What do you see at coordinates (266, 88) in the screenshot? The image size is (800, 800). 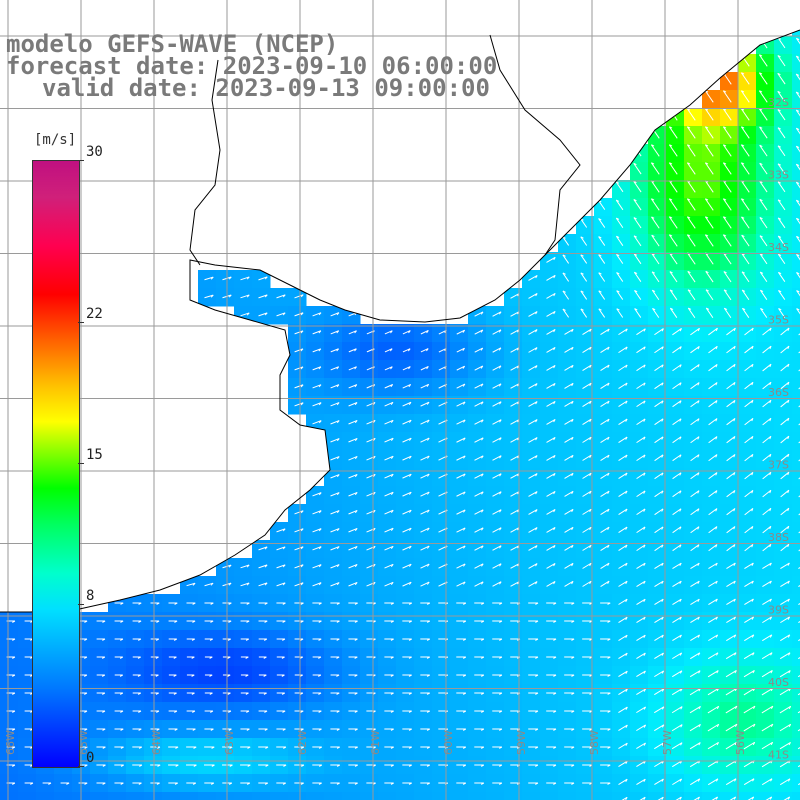 I see `valid-date: valid date: 2023-09-13 09:00:00` at bounding box center [266, 88].